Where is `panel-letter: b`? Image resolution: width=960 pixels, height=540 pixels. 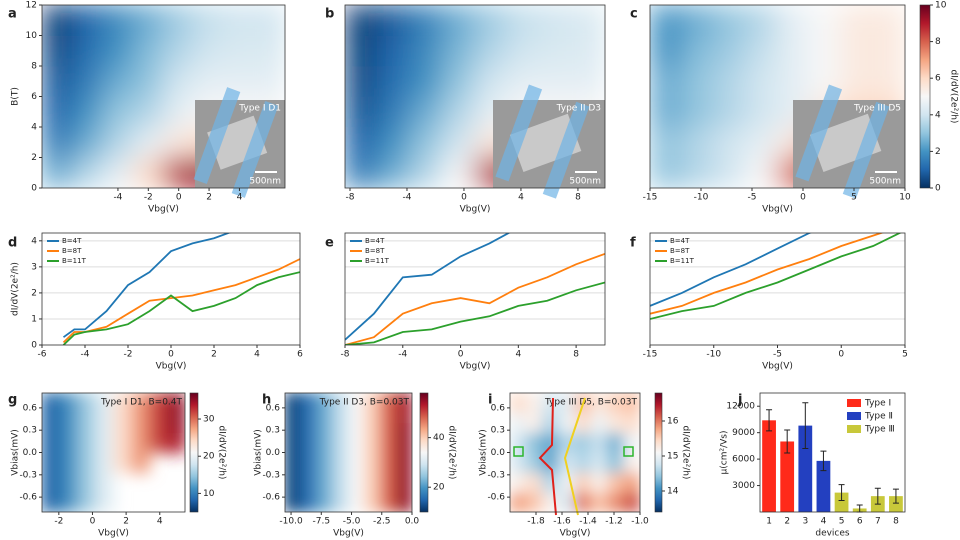
panel-letter: b is located at coordinates (329, 14).